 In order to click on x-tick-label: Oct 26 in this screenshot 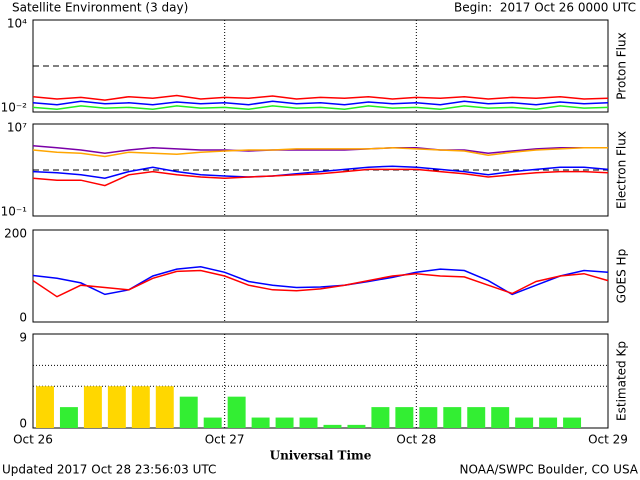, I will do `click(33, 440)`.